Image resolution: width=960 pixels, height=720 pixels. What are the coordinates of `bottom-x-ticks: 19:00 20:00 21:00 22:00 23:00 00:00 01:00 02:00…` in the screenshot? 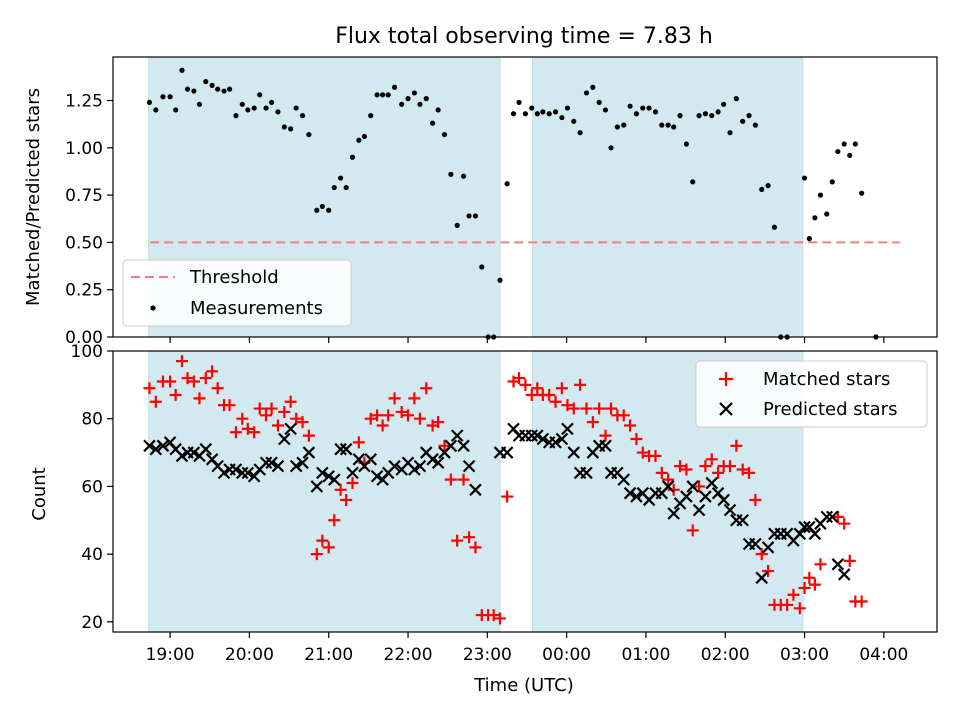 It's located at (527, 648).